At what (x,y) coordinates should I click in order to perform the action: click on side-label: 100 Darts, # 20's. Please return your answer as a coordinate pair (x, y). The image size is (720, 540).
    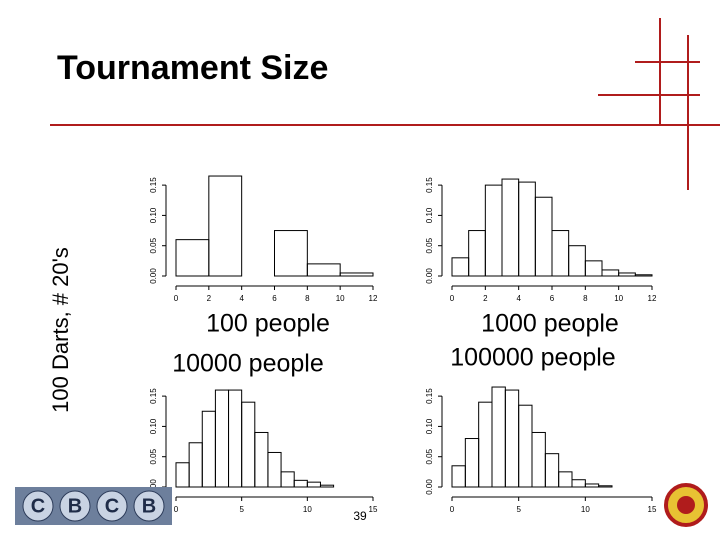
    Looking at the image, I should click on (60, 330).